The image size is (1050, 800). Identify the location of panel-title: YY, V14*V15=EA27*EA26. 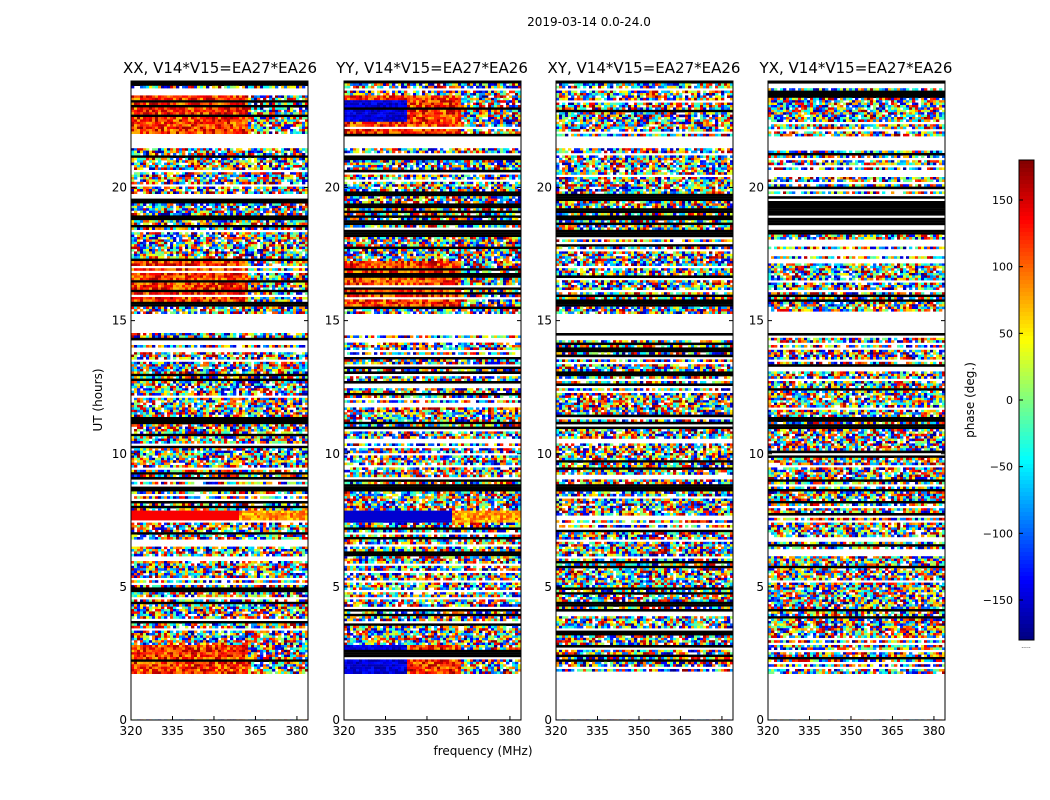
(431, 68).